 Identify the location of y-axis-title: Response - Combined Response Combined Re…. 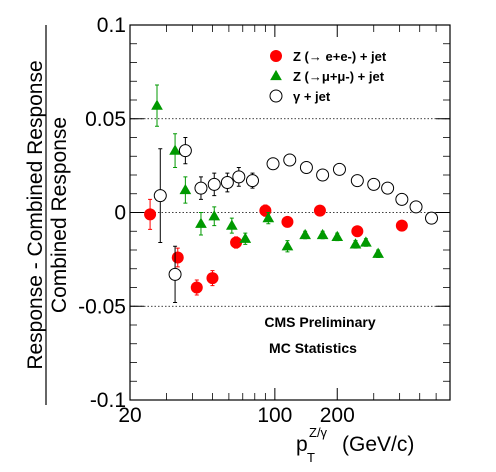
(47, 215).